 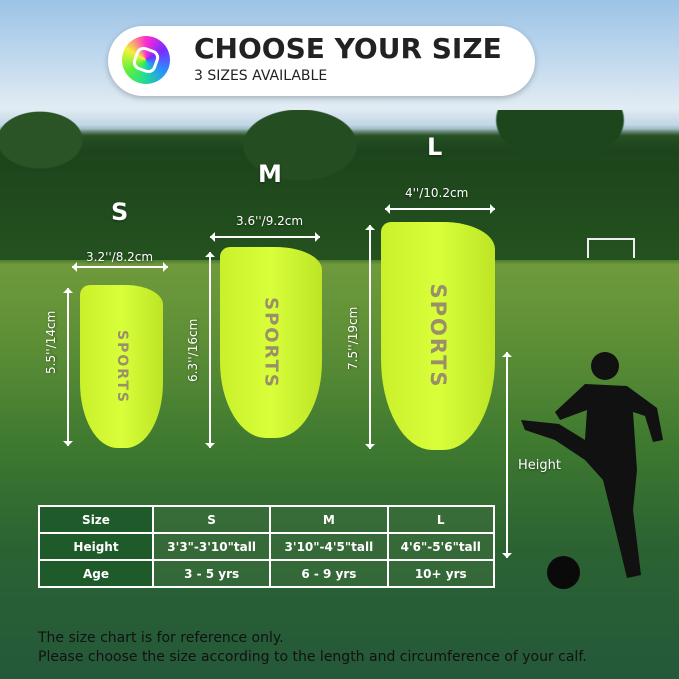 What do you see at coordinates (437, 193) in the screenshot?
I see `width-l: 4''/10.2cm` at bounding box center [437, 193].